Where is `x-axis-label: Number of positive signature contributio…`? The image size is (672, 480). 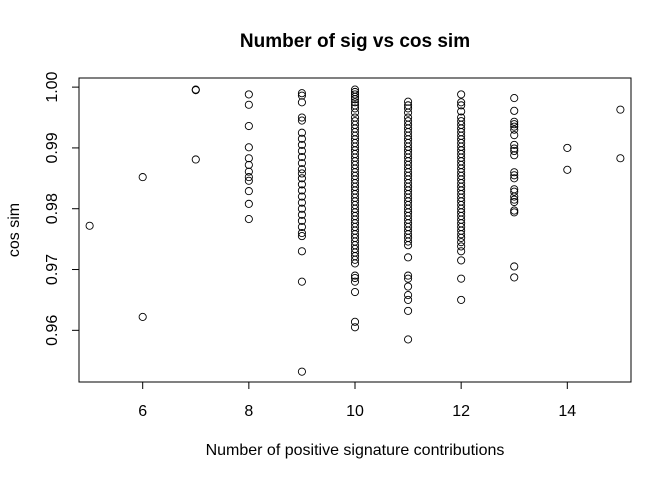
x-axis-label: Number of positive signature contributio… is located at coordinates (355, 450).